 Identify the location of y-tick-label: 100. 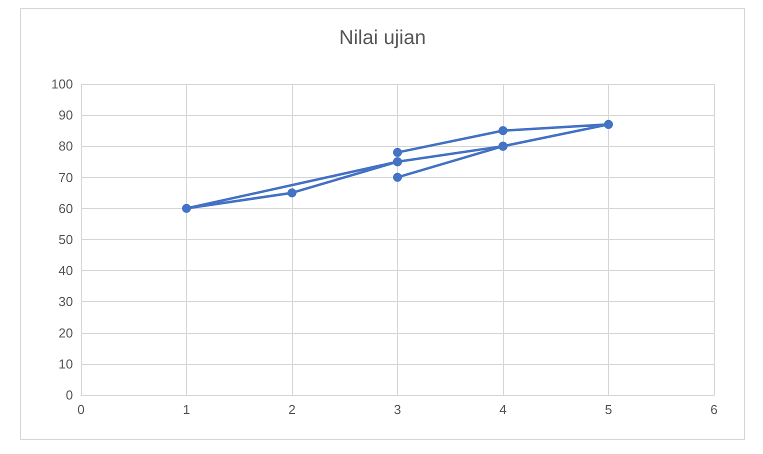
(62, 84).